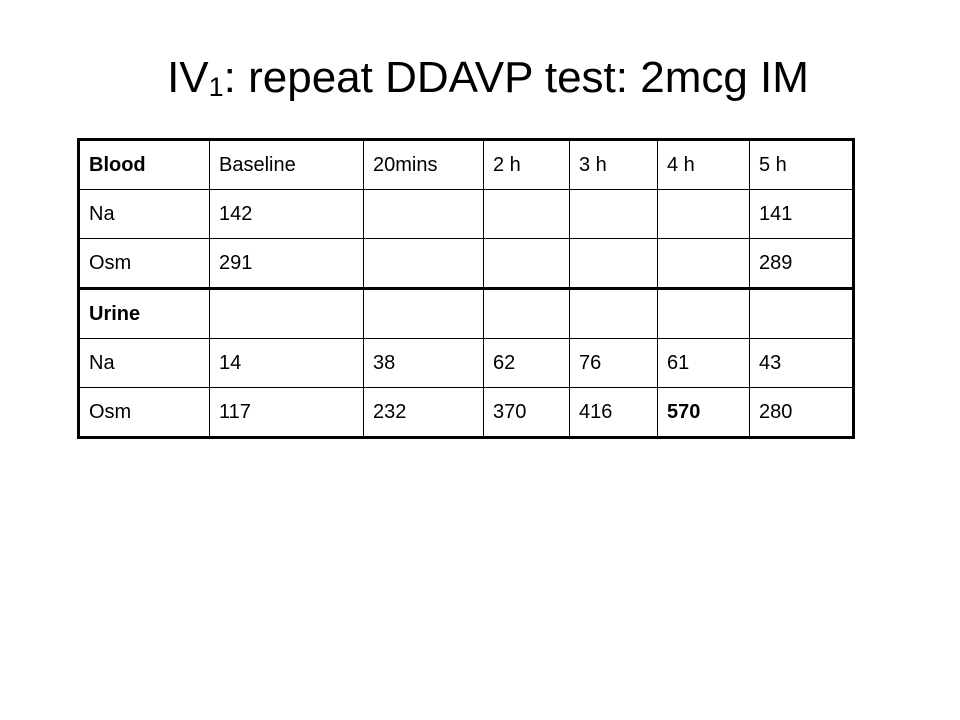 The width and height of the screenshot is (960, 720). I want to click on table-cell: 232, so click(423, 412).